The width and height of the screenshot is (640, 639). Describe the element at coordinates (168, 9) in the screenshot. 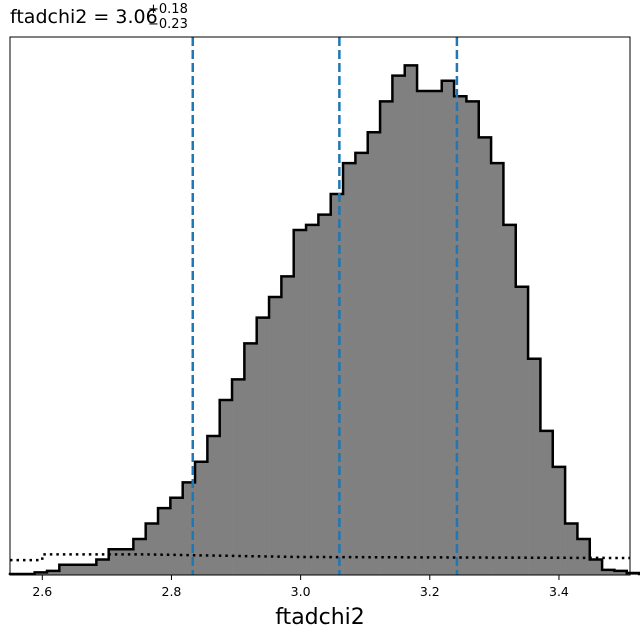

I see `chart-title-upper-error: +0.18` at that location.